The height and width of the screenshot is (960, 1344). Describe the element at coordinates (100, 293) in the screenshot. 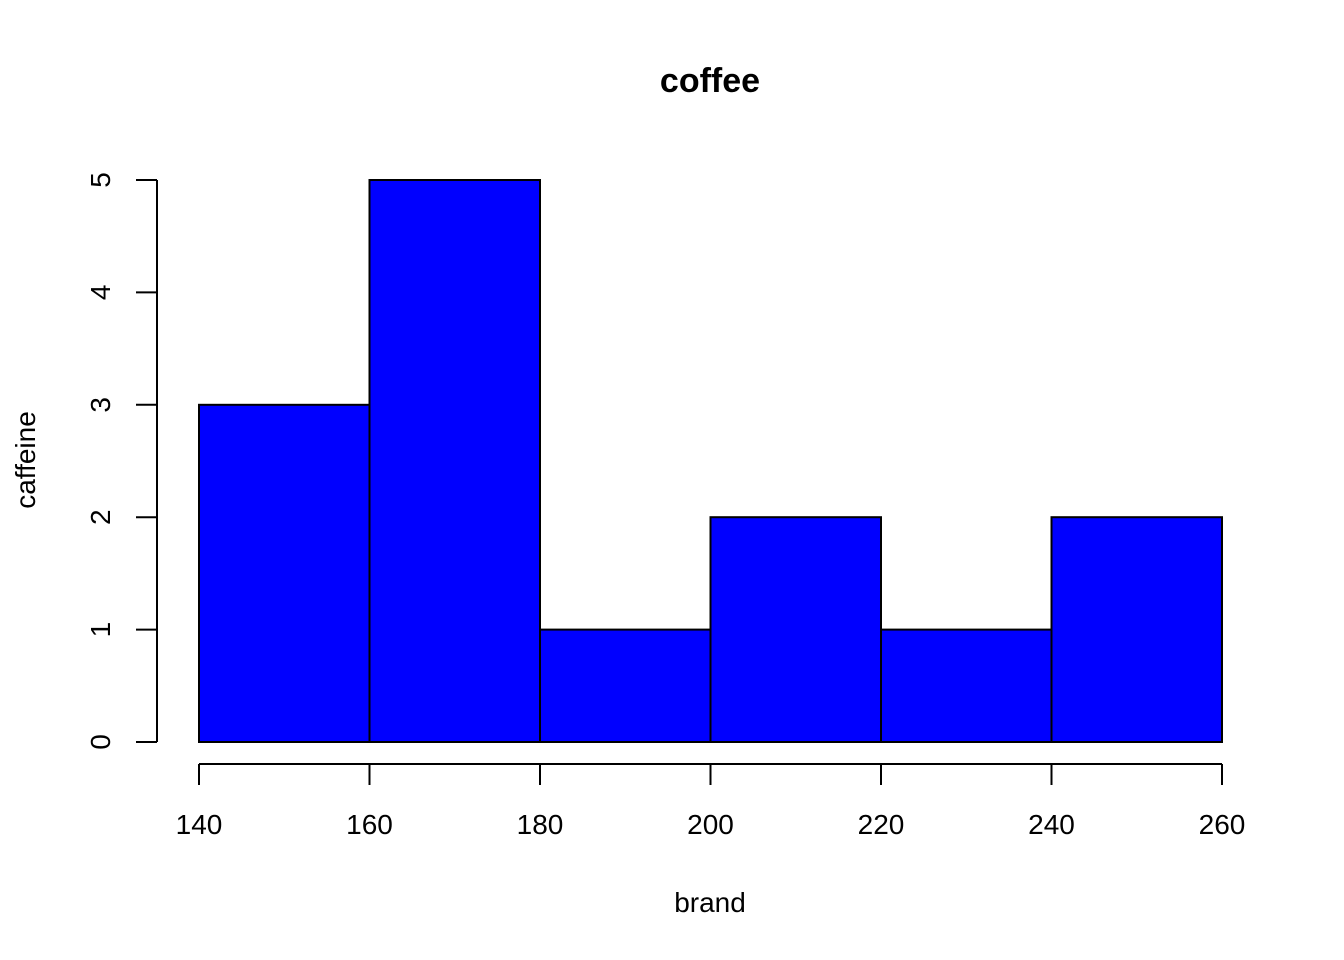

I see `y-tick-label: 4` at that location.